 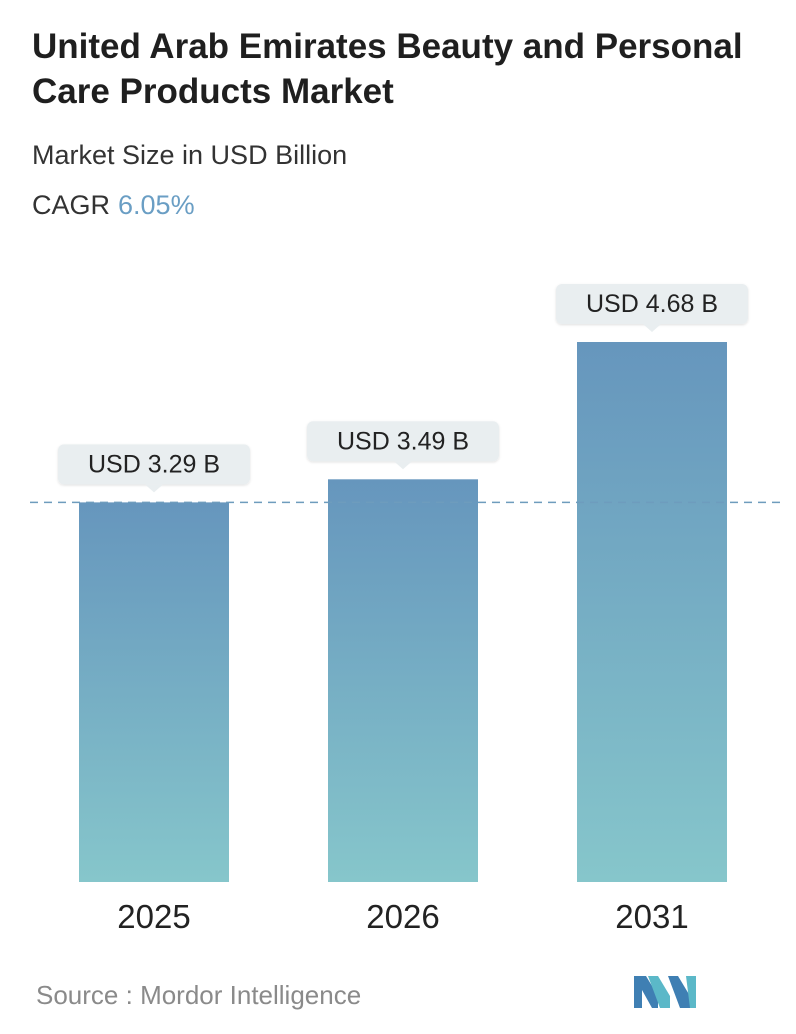 I want to click on data-label-2026: USD 3.49 B, so click(x=403, y=445).